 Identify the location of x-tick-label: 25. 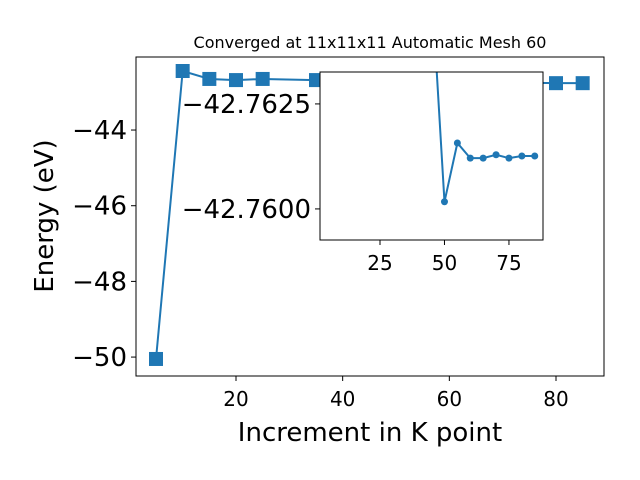
(379, 263).